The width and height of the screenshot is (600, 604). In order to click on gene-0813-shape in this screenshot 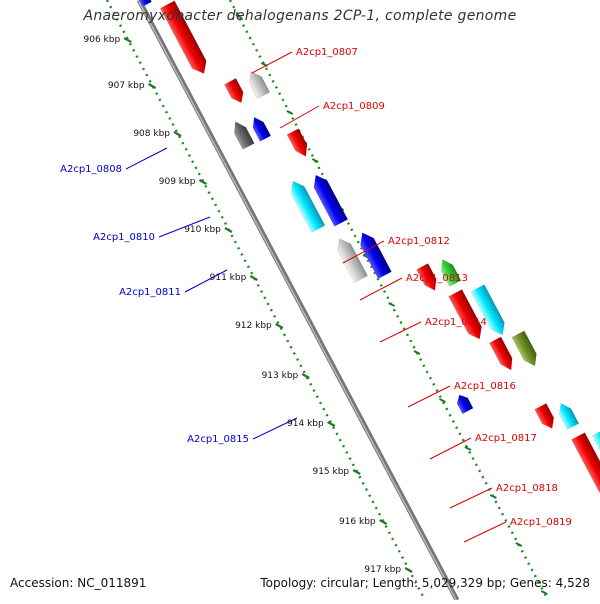, I will do `click(487, 310)`.